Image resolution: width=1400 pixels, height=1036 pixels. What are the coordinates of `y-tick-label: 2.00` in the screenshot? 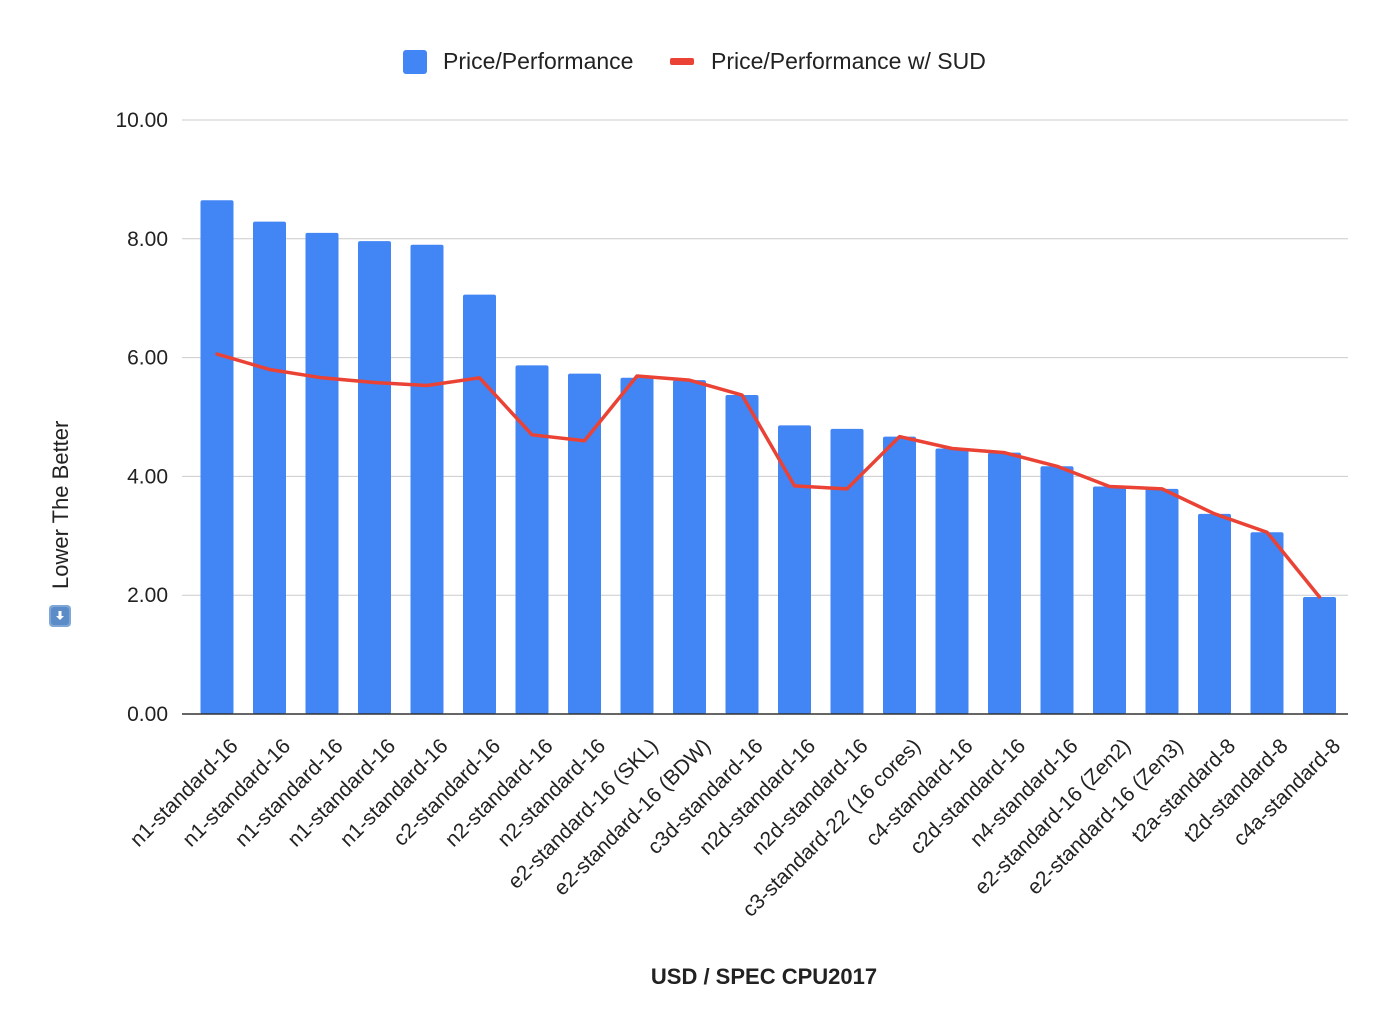 It's located at (147, 595).